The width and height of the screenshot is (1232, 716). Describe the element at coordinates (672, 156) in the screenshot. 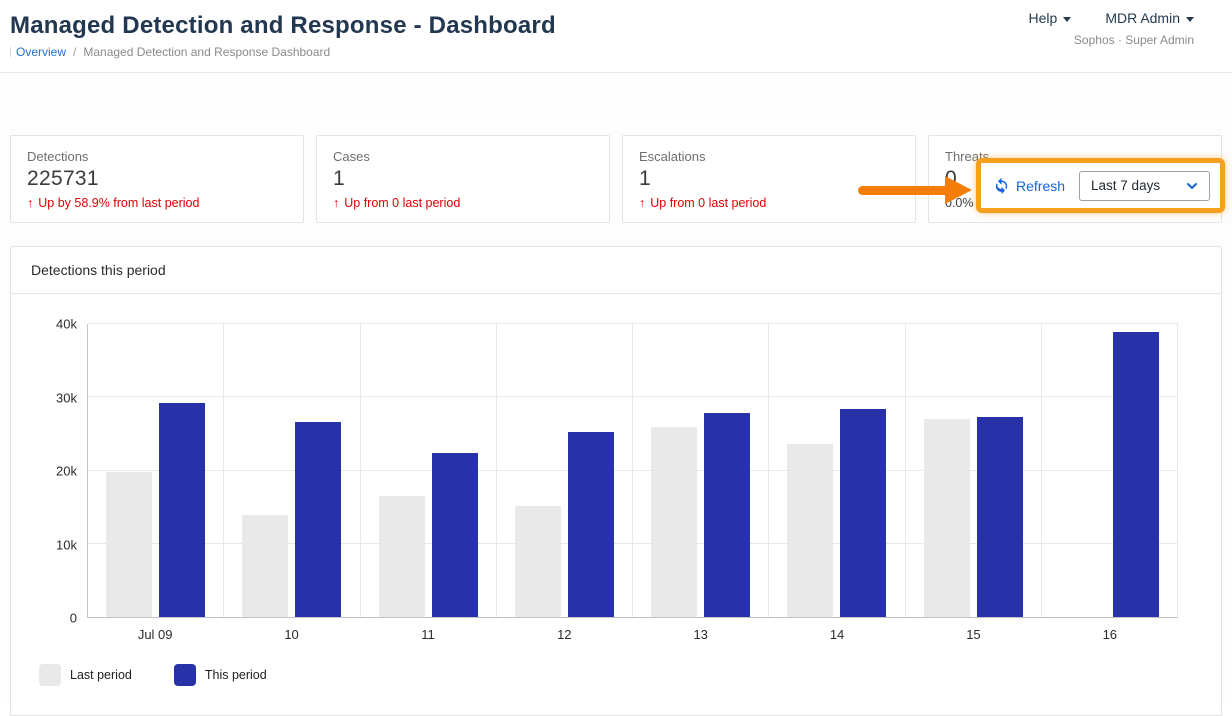

I see `card-label: Escalations` at that location.